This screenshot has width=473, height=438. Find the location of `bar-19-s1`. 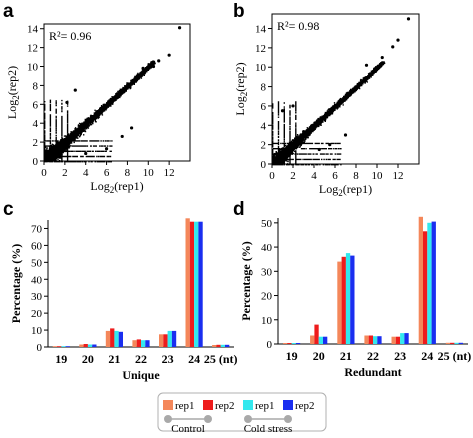

bar-19-s1 is located at coordinates (54, 346).